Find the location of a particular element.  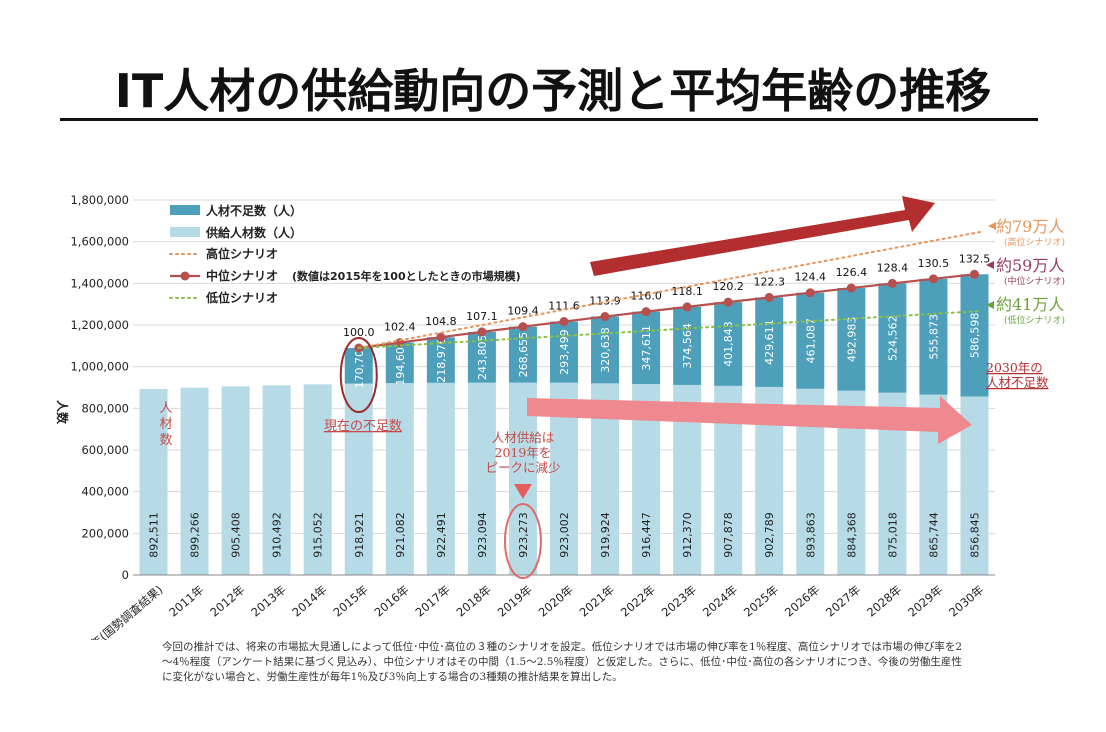

x-tick-label: 2027年 is located at coordinates (843, 601).